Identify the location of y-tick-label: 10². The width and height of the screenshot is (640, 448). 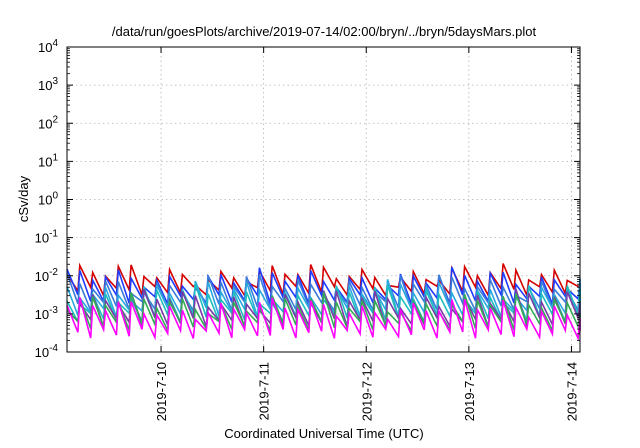
(48, 122).